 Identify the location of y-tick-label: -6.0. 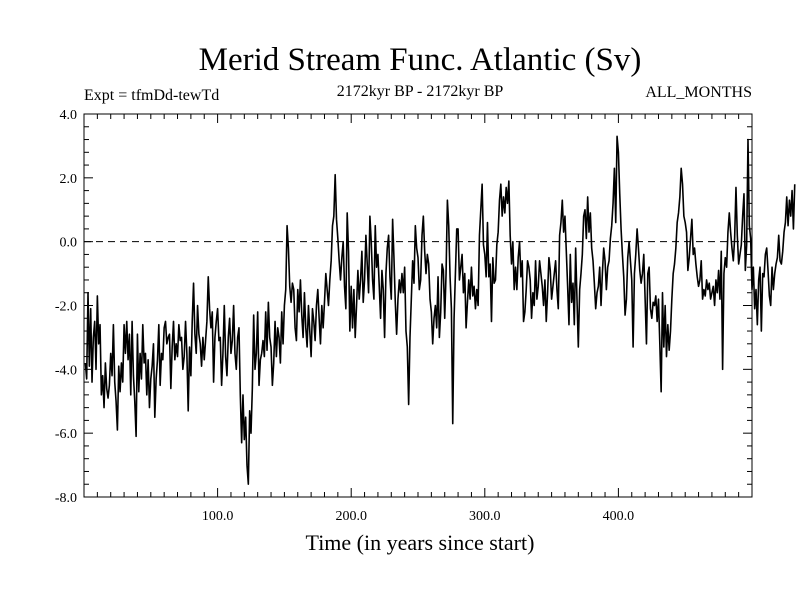
(66, 434).